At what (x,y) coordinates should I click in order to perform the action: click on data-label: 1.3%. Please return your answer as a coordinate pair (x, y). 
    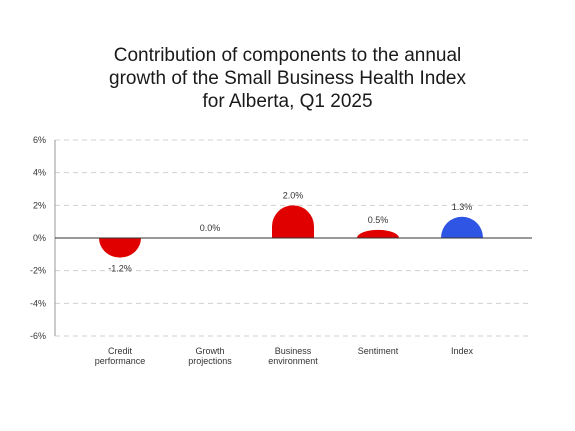
    Looking at the image, I should click on (462, 207).